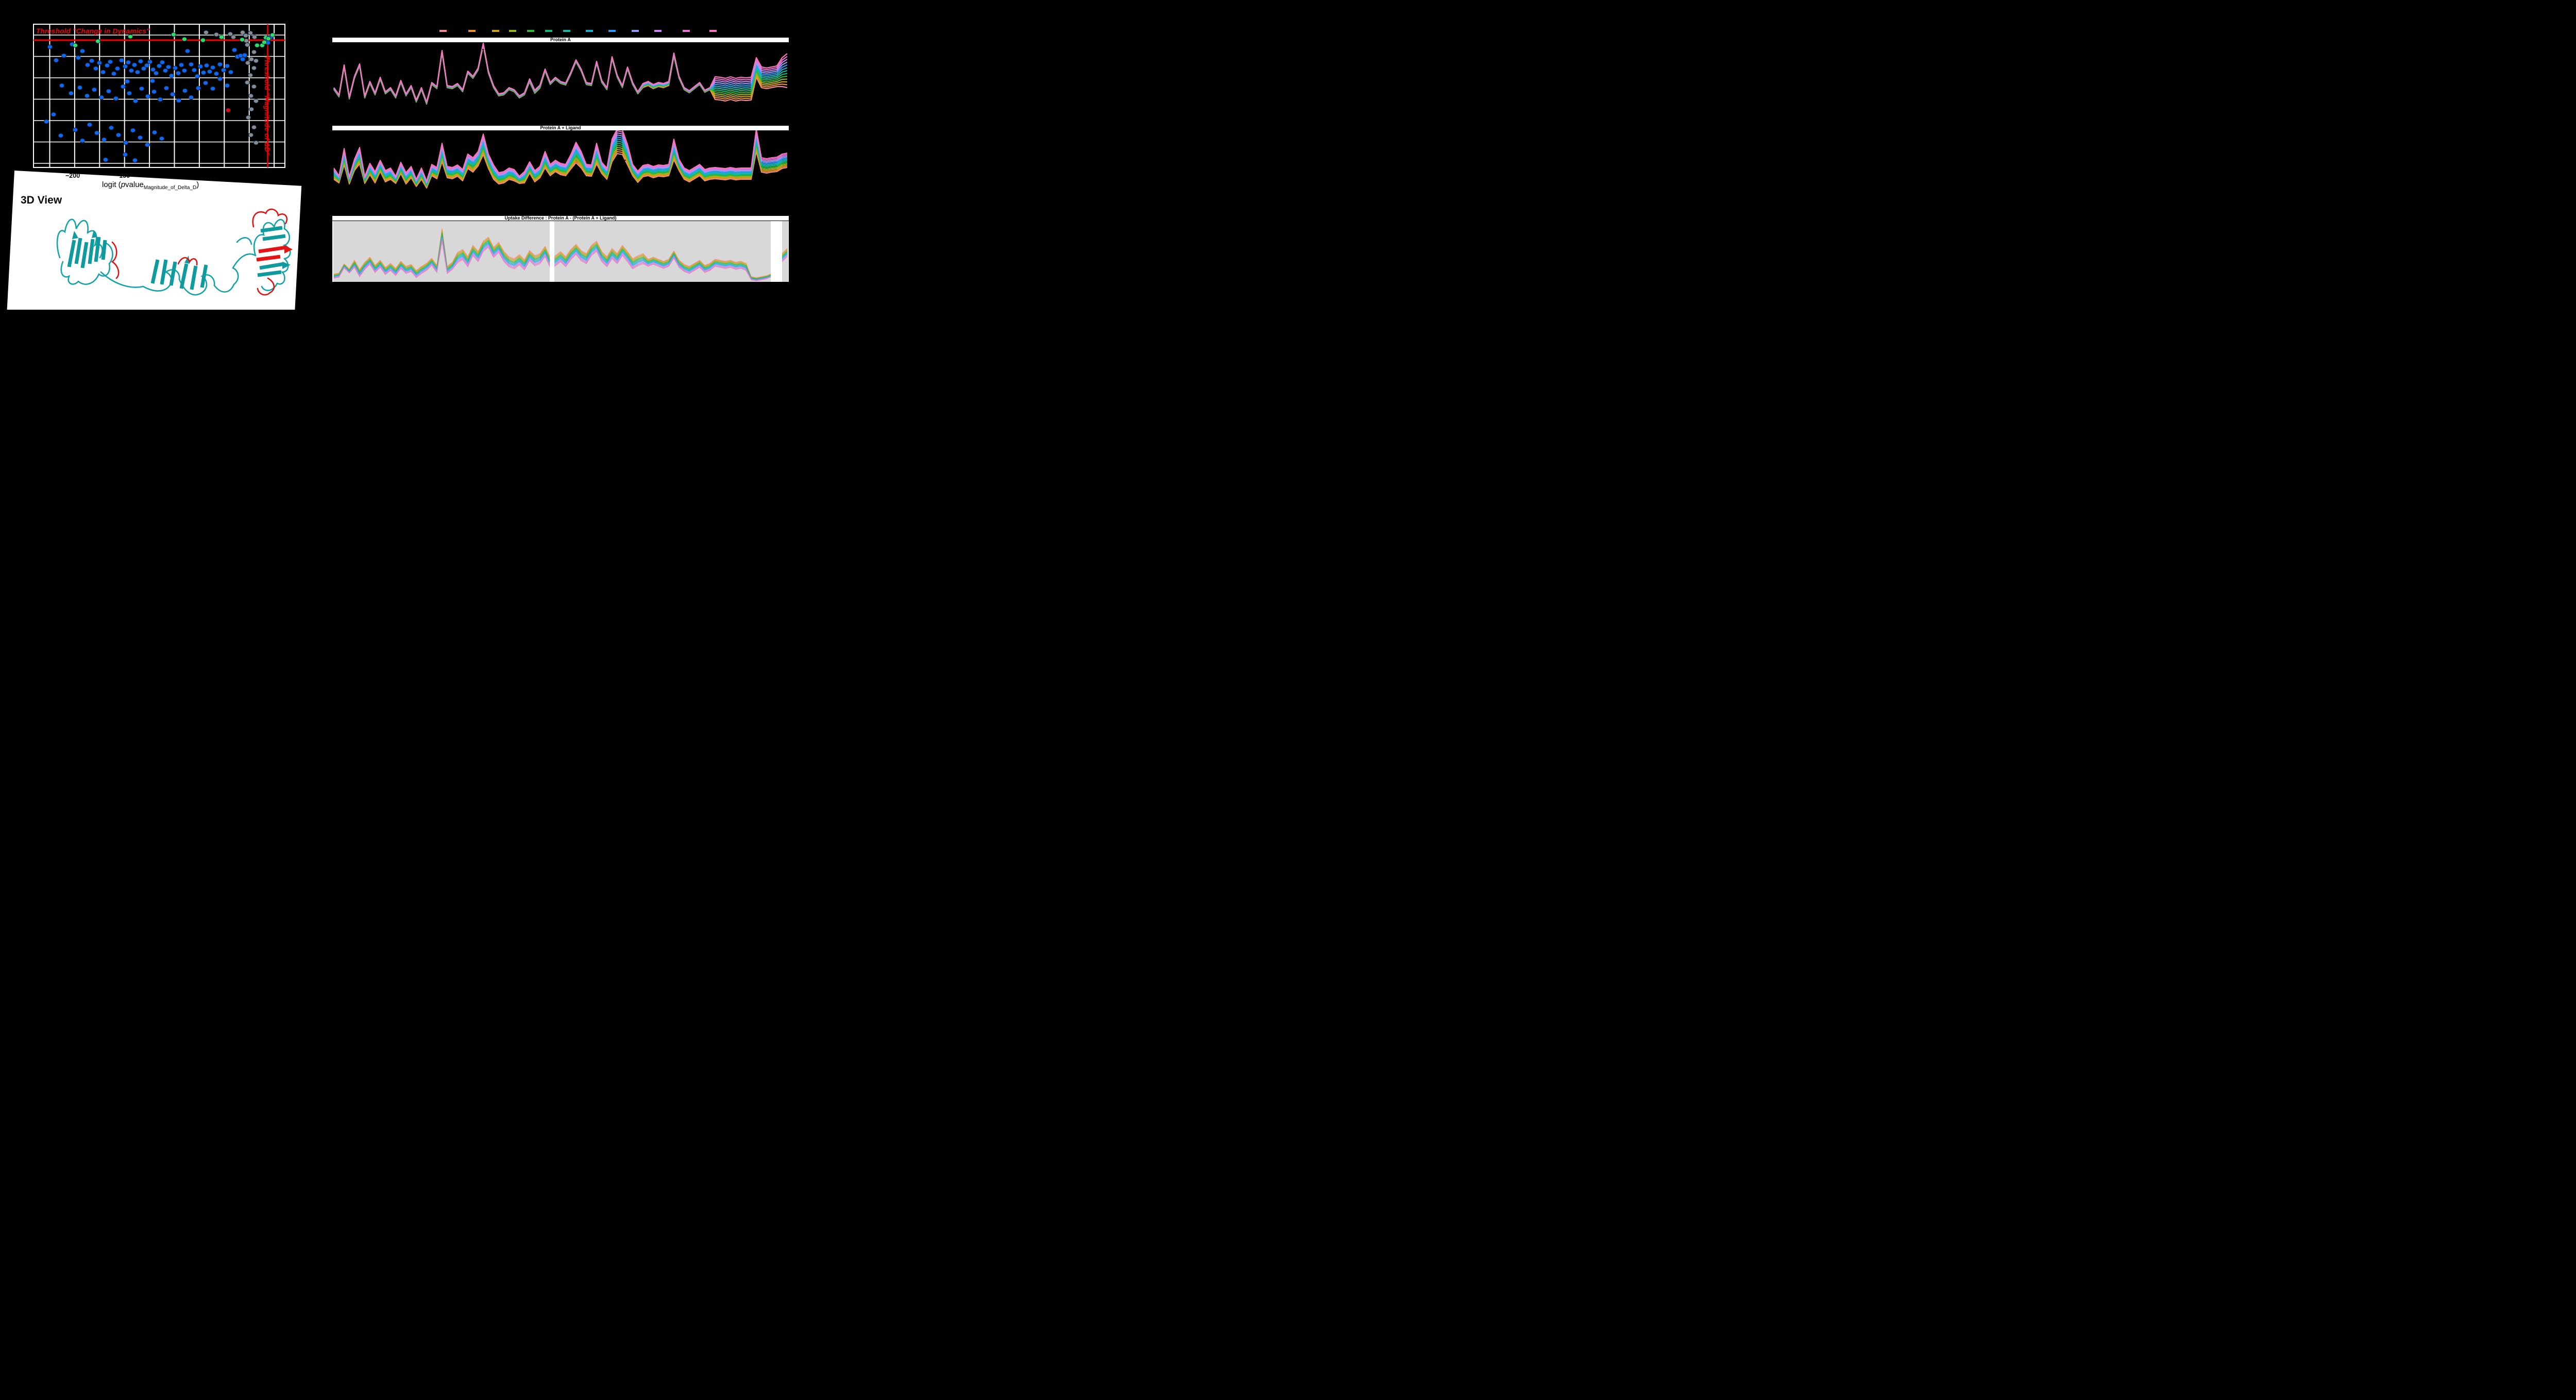 The width and height of the screenshot is (2576, 1400). Describe the element at coordinates (228, 110) in the screenshot. I see `volcano-point-red` at that location.